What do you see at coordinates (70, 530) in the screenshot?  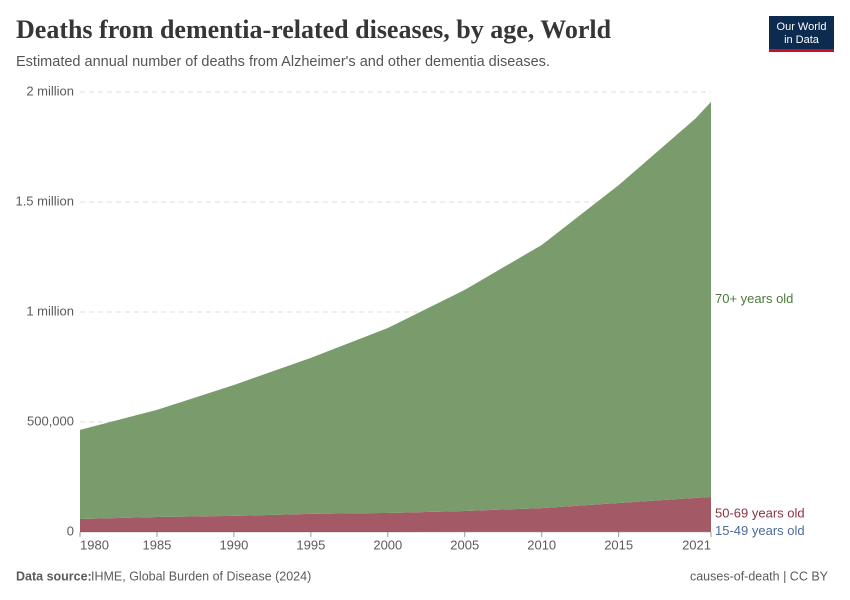 I see `y-tick-label: 0` at bounding box center [70, 530].